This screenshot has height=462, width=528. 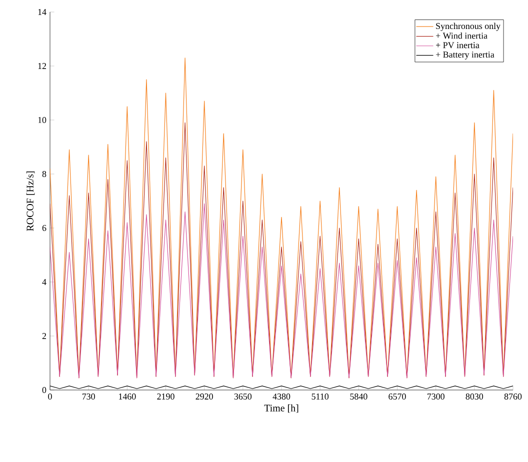 I want to click on x-tick-label: 4380, so click(x=281, y=397).